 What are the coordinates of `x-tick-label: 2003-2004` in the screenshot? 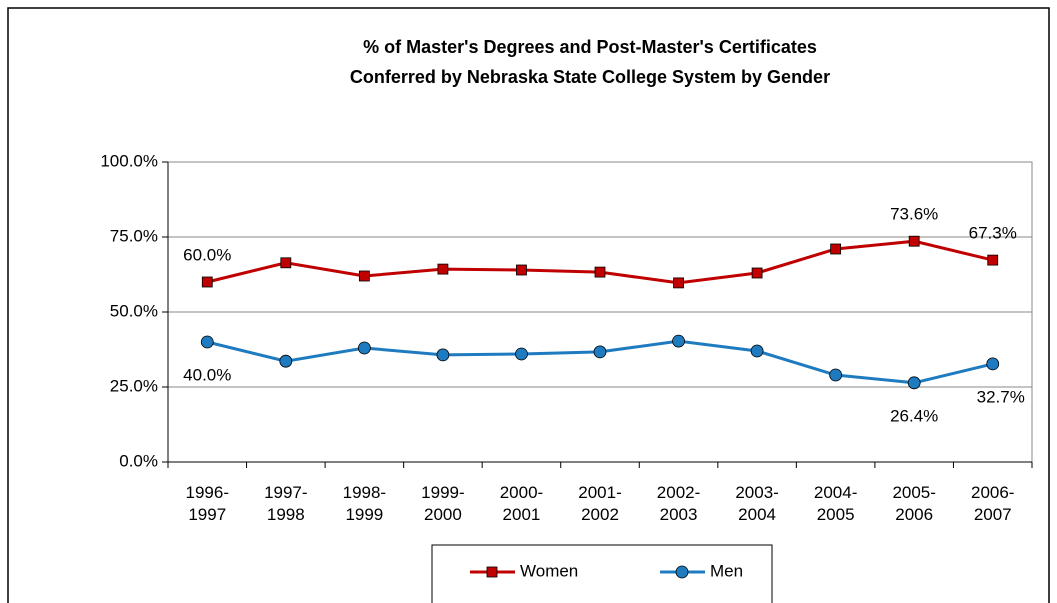 It's located at (756, 503).